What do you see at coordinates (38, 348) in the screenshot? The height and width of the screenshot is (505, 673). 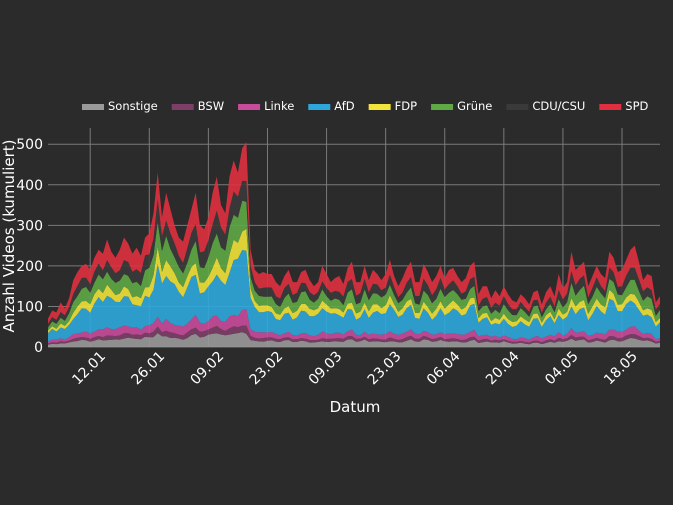 I see `y-tick-label: 0` at bounding box center [38, 348].